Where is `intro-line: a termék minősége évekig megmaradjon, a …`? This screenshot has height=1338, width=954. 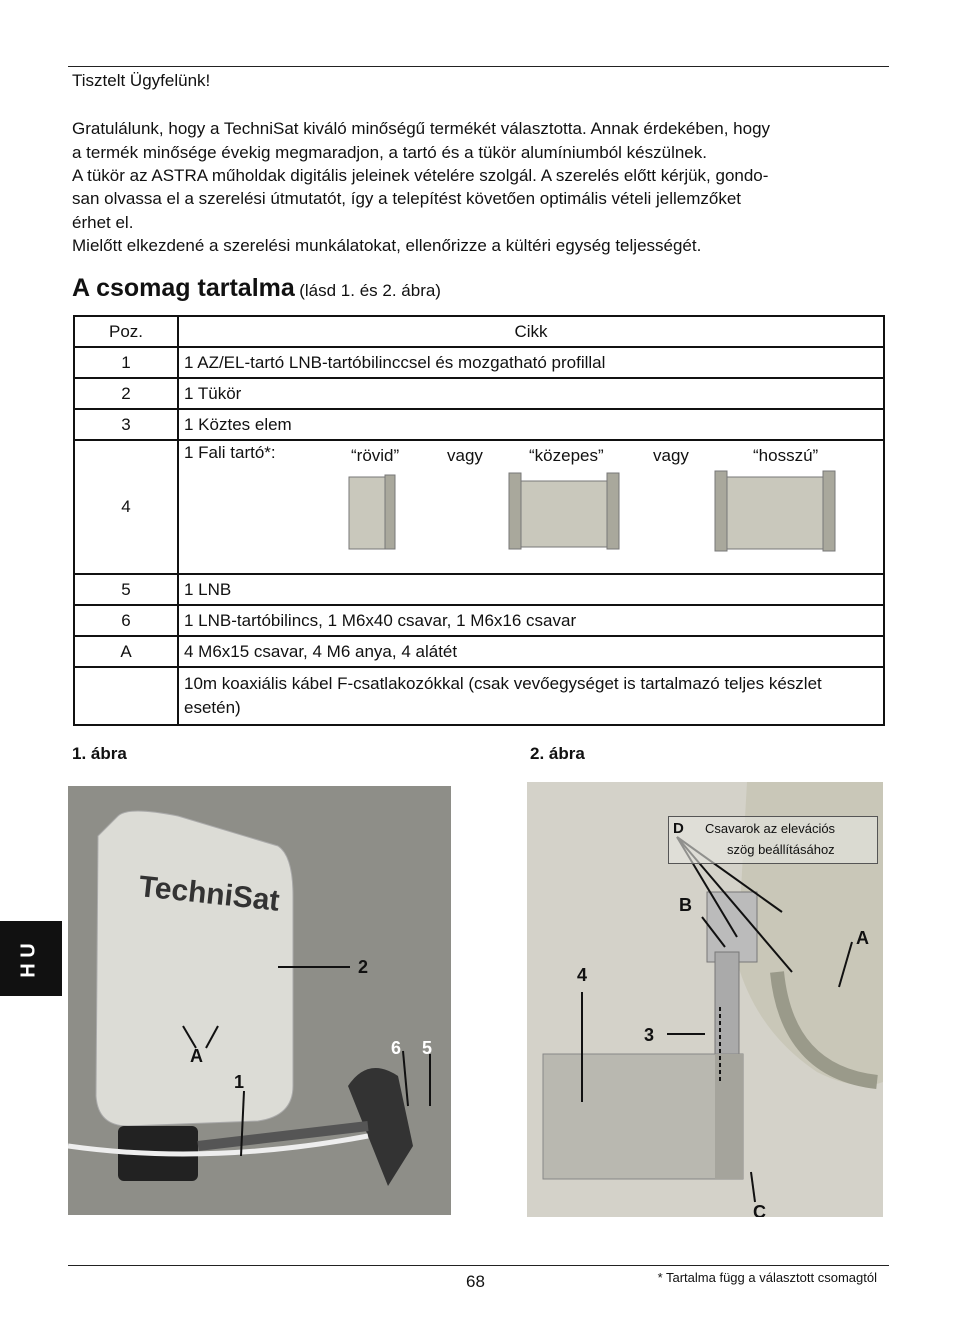 intro-line: a termék minősége évekig megmaradjon, a … is located at coordinates (389, 152).